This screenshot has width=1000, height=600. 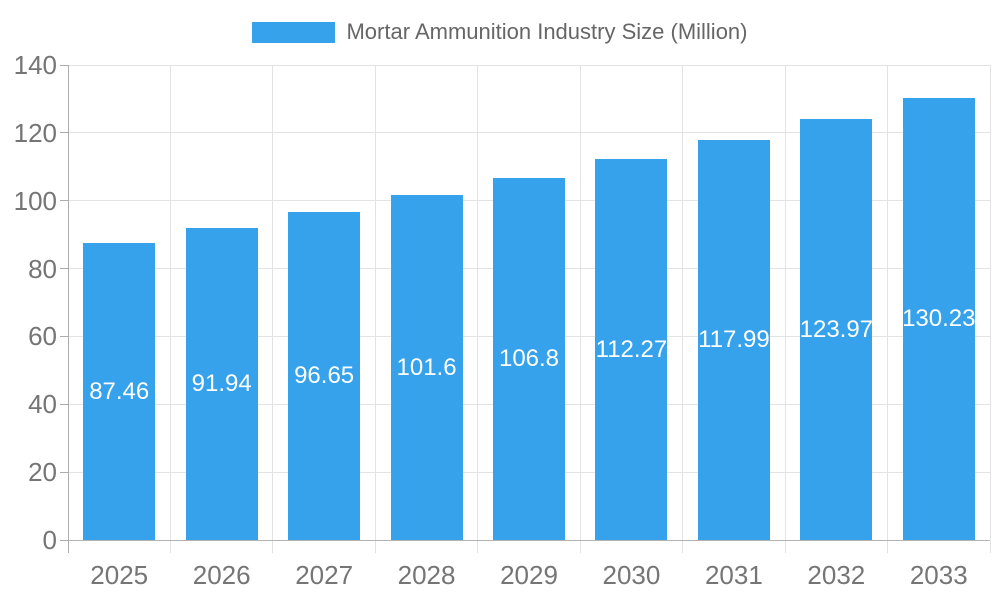 What do you see at coordinates (221, 575) in the screenshot?
I see `x-axis-label-2026: 2026` at bounding box center [221, 575].